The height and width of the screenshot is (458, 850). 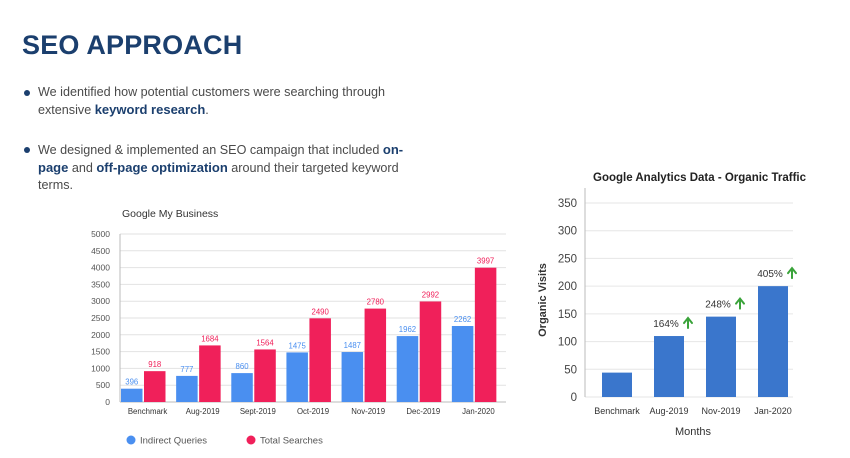 I want to click on y-tick-label: 4000, so click(x=100, y=268).